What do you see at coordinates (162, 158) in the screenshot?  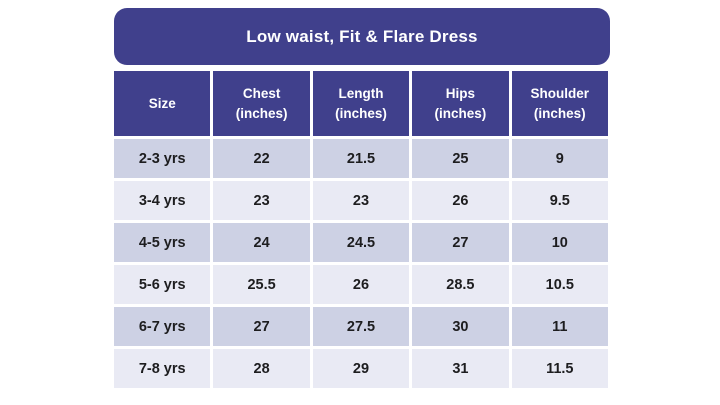 I see `cell-size: 2-3 yrs` at bounding box center [162, 158].